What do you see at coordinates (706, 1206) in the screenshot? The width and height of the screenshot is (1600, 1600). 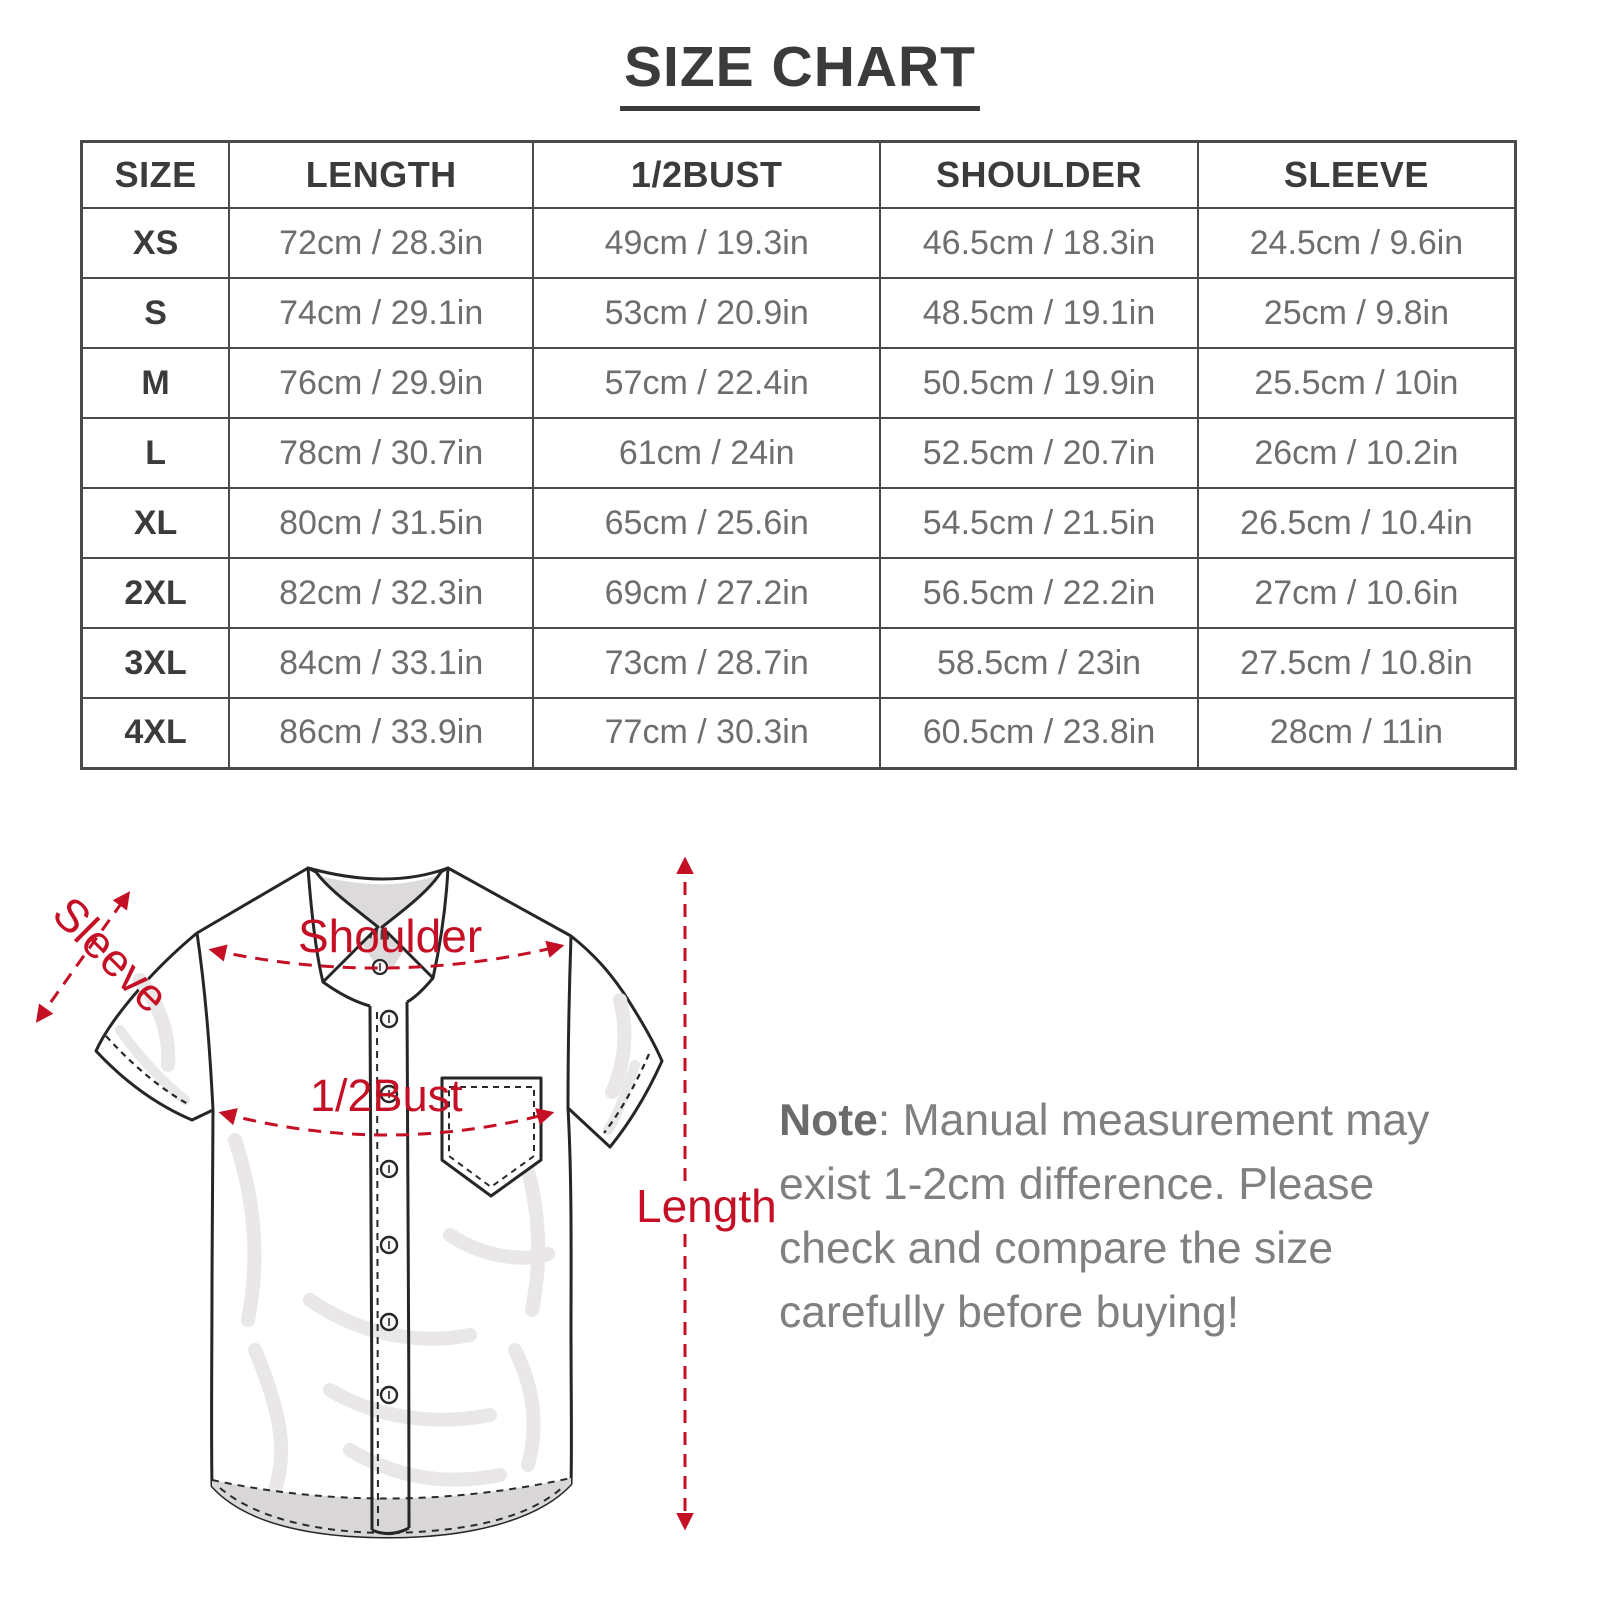 I see `length-label: Length` at bounding box center [706, 1206].